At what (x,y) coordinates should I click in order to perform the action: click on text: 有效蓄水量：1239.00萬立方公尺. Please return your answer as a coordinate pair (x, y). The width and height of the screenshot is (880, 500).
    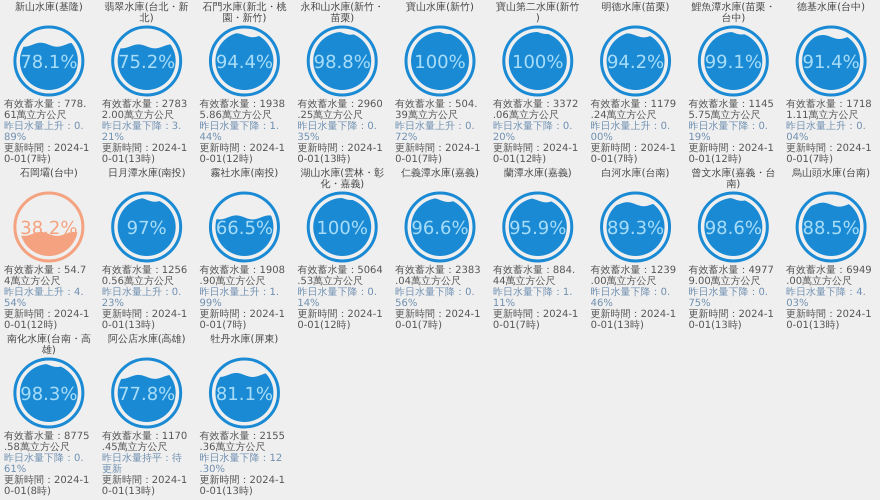
    Looking at the image, I should click on (633, 275).